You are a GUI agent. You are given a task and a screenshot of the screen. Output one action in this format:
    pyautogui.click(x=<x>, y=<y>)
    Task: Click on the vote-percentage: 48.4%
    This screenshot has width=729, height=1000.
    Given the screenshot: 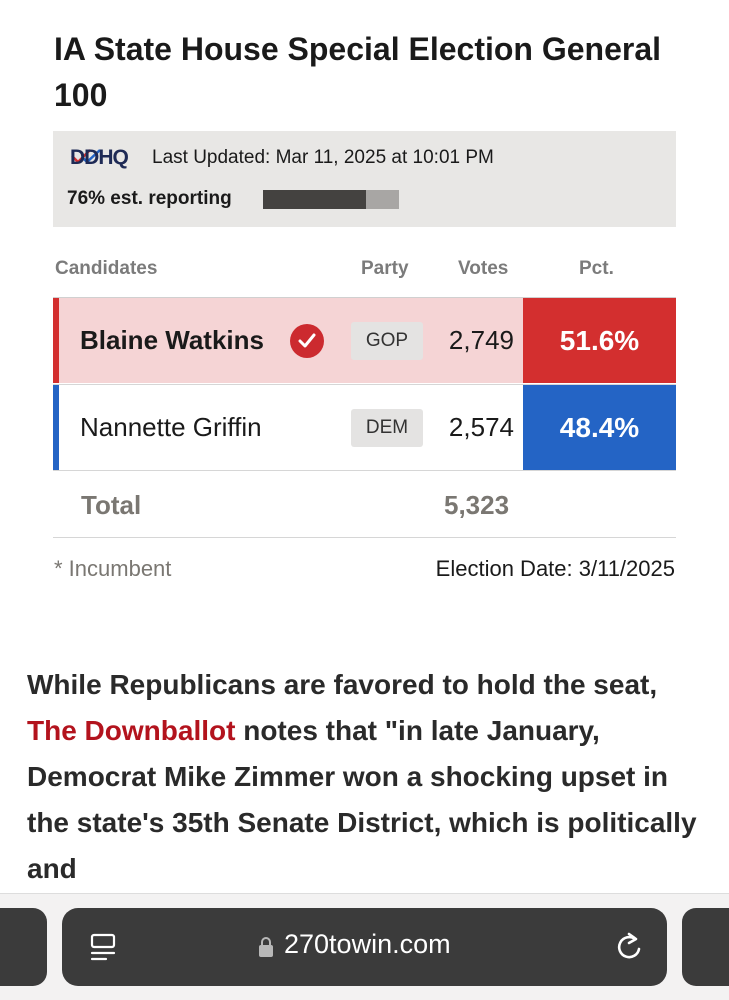 What is the action you would take?
    pyautogui.click(x=599, y=427)
    